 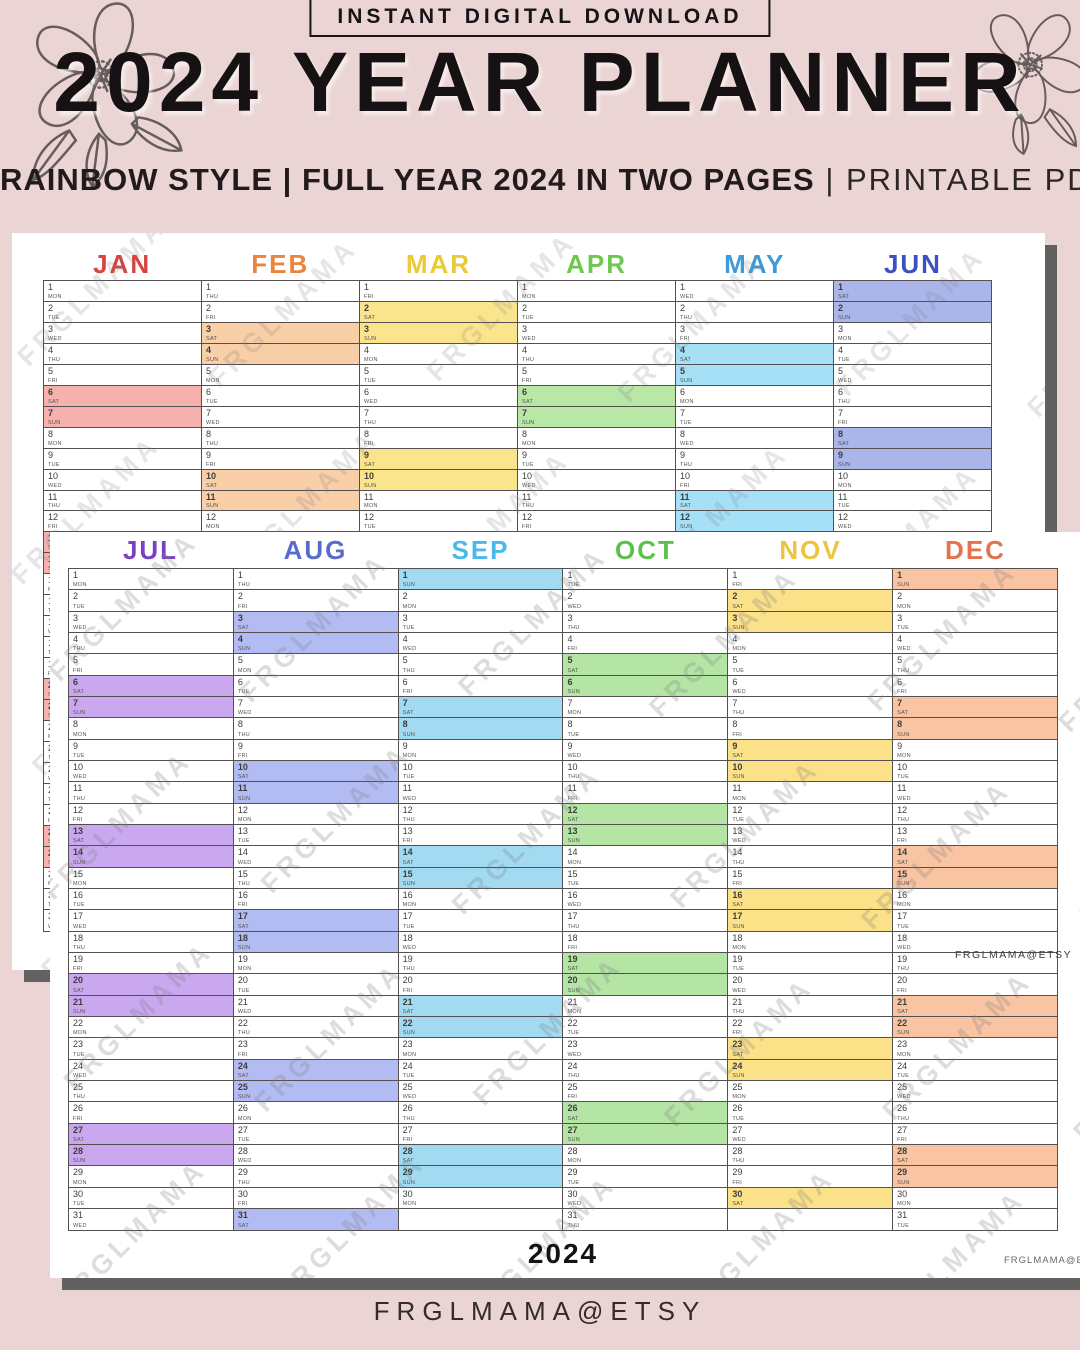 I want to click on day-number: 11, so click(x=369, y=496).